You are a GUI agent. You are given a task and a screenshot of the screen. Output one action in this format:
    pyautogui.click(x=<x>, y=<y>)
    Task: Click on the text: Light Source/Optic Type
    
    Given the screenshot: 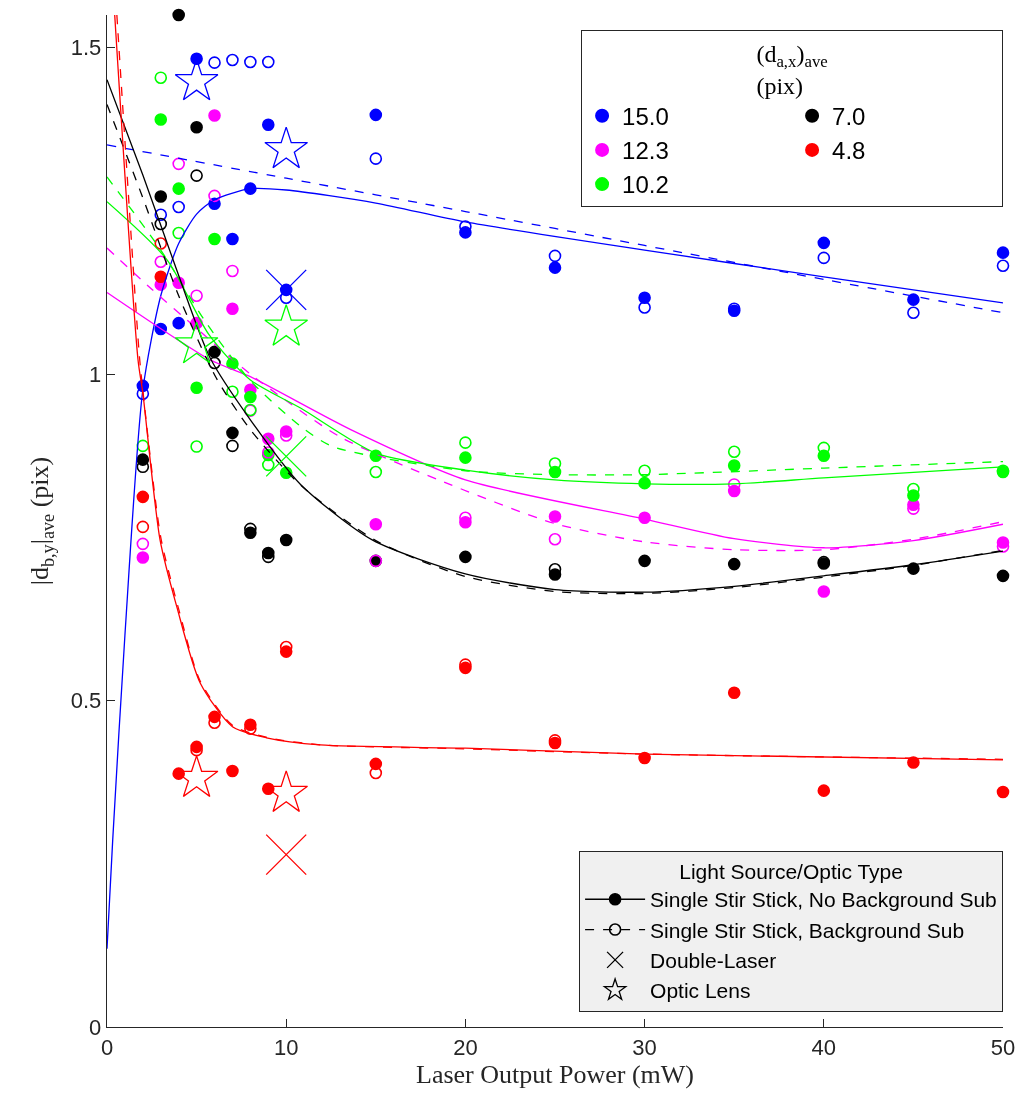 What is the action you would take?
    pyautogui.click(x=791, y=872)
    